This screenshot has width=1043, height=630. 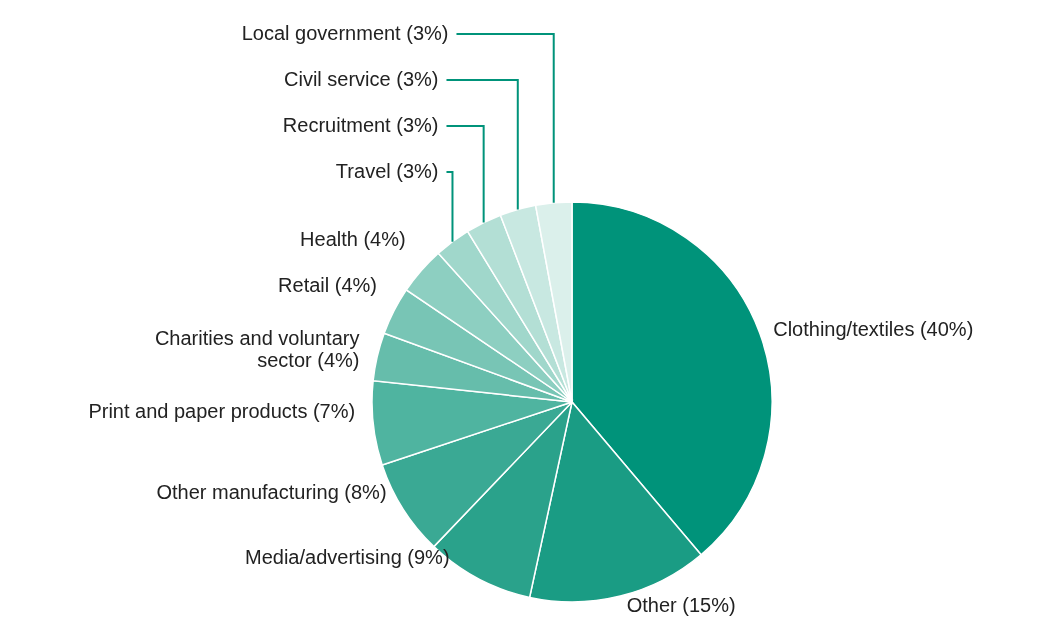 What do you see at coordinates (271, 491) in the screenshot?
I see `slice-label: Other manufacturing (8%)` at bounding box center [271, 491].